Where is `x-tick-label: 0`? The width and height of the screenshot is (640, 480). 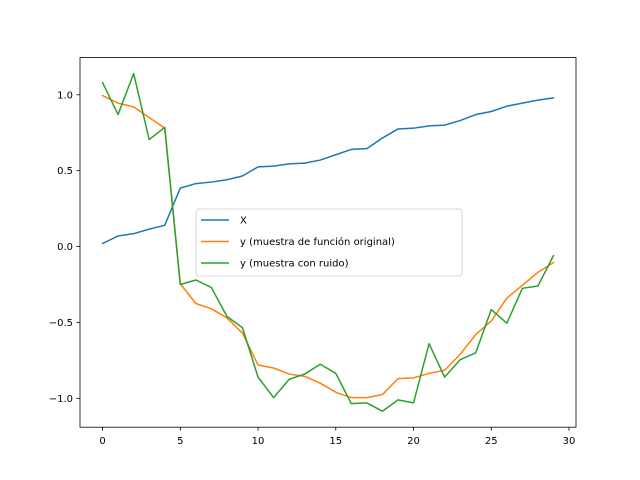
x-tick-label: 0 is located at coordinates (102, 441).